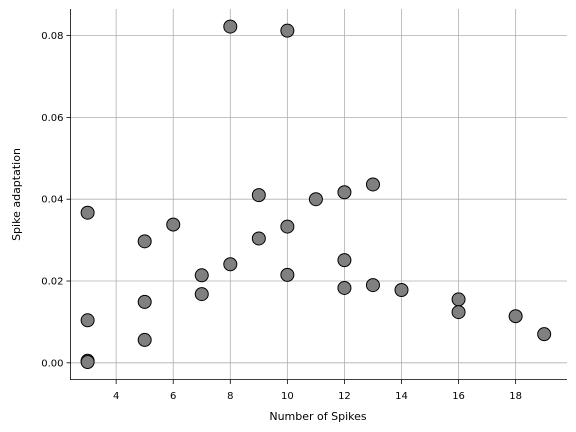 The height and width of the screenshot is (432, 576). What do you see at coordinates (52, 118) in the screenshot?
I see `y-tick-label: 0.06` at bounding box center [52, 118].